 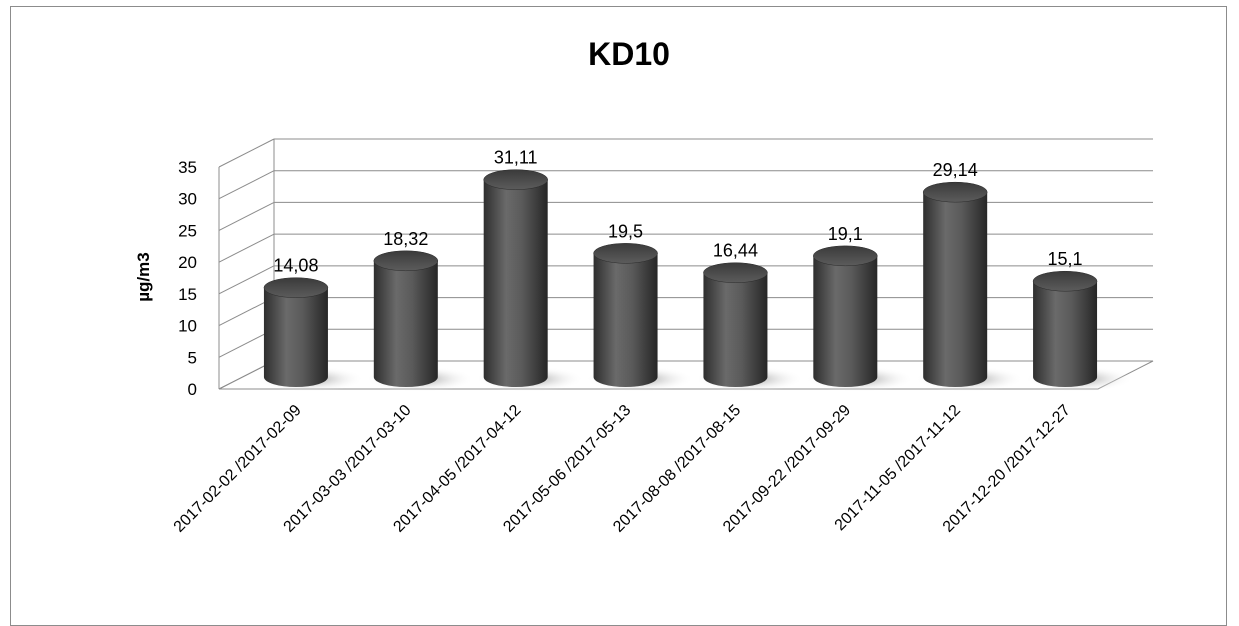 What do you see at coordinates (405, 239) in the screenshot?
I see `data-label: 18,32` at bounding box center [405, 239].